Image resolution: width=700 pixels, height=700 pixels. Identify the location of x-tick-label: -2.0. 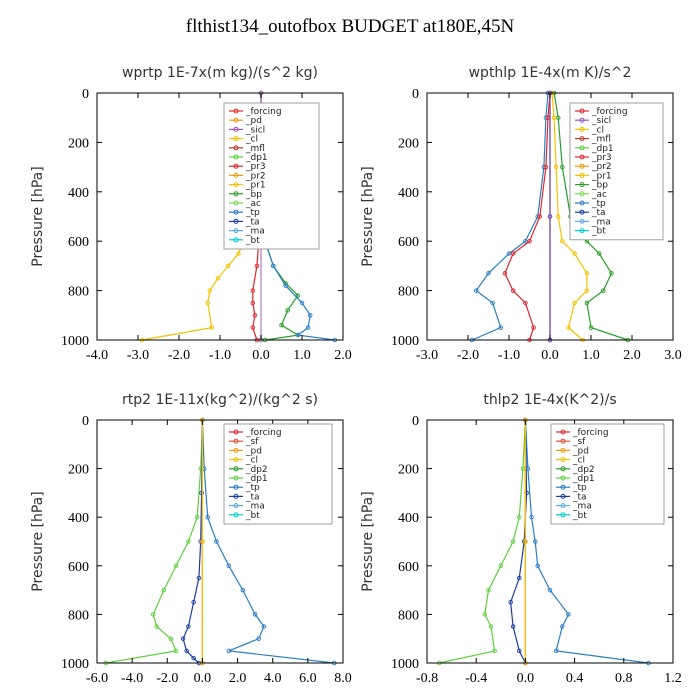
(179, 355).